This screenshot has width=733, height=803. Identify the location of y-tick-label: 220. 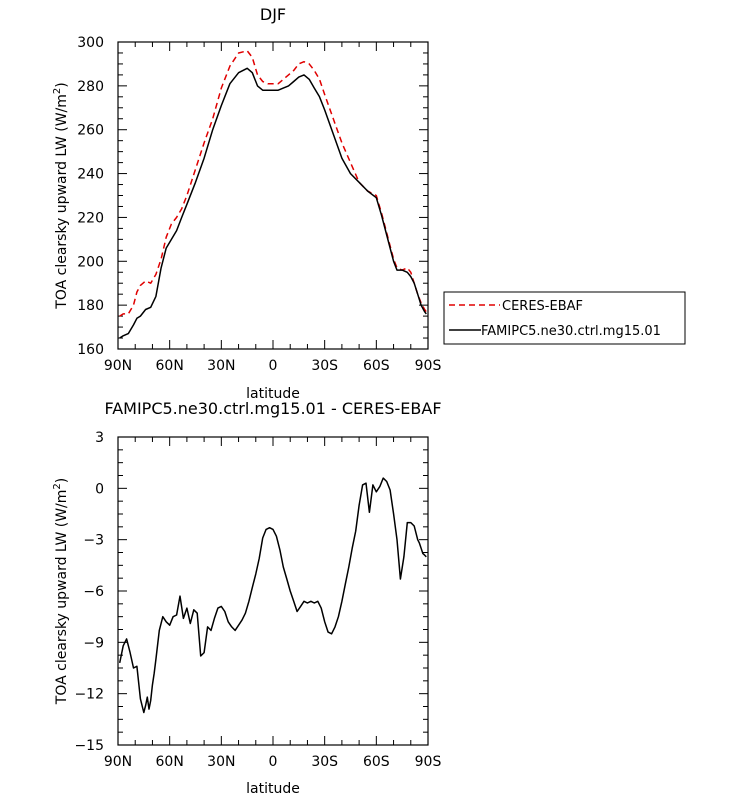
(90, 218).